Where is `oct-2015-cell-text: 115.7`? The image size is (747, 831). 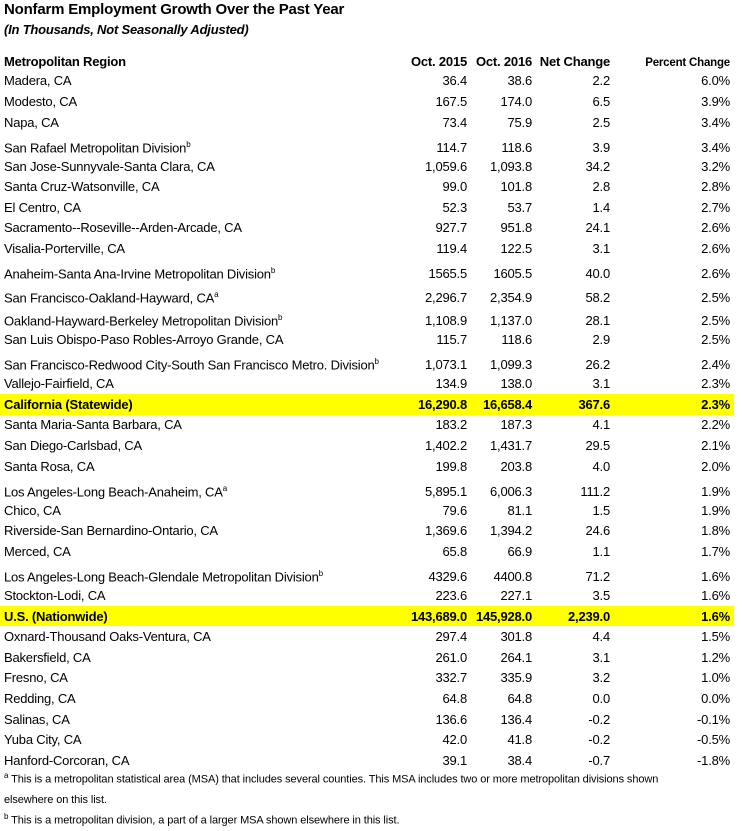 oct-2015-cell-text: 115.7 is located at coordinates (451, 340).